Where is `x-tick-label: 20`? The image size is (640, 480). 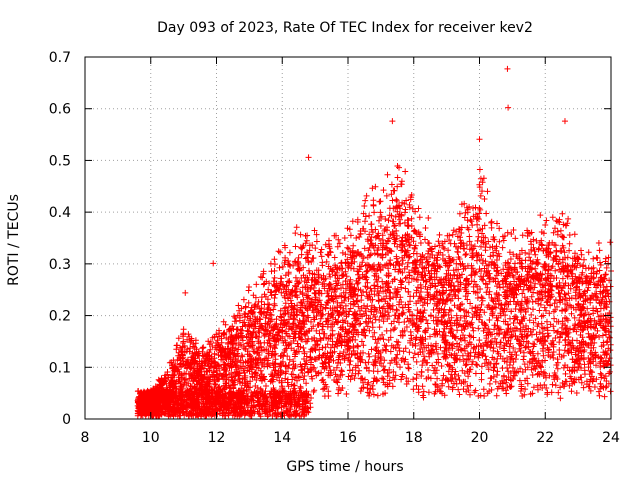 x-tick-label: 20 is located at coordinates (480, 438).